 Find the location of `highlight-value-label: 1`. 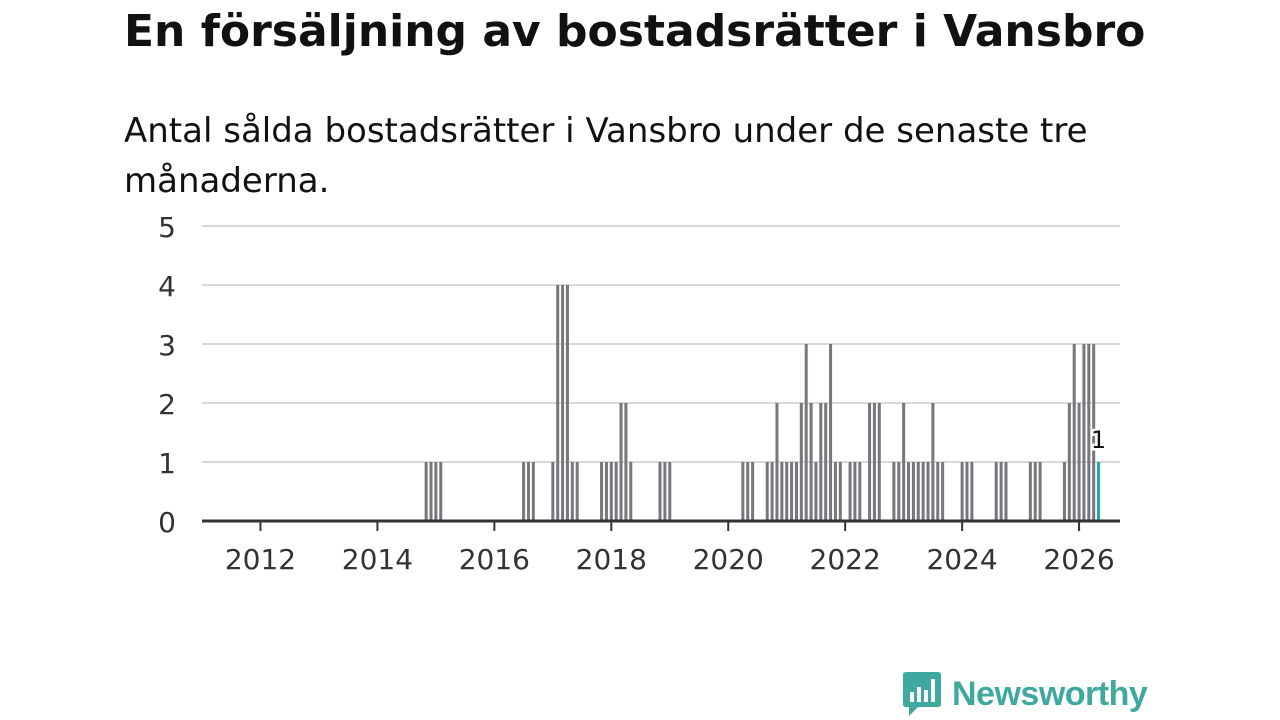

highlight-value-label: 1 is located at coordinates (1098, 440).